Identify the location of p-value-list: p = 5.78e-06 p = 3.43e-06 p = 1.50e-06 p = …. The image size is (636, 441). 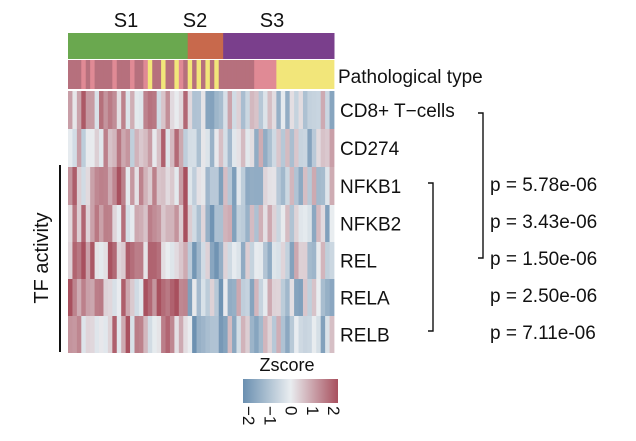
(543, 259).